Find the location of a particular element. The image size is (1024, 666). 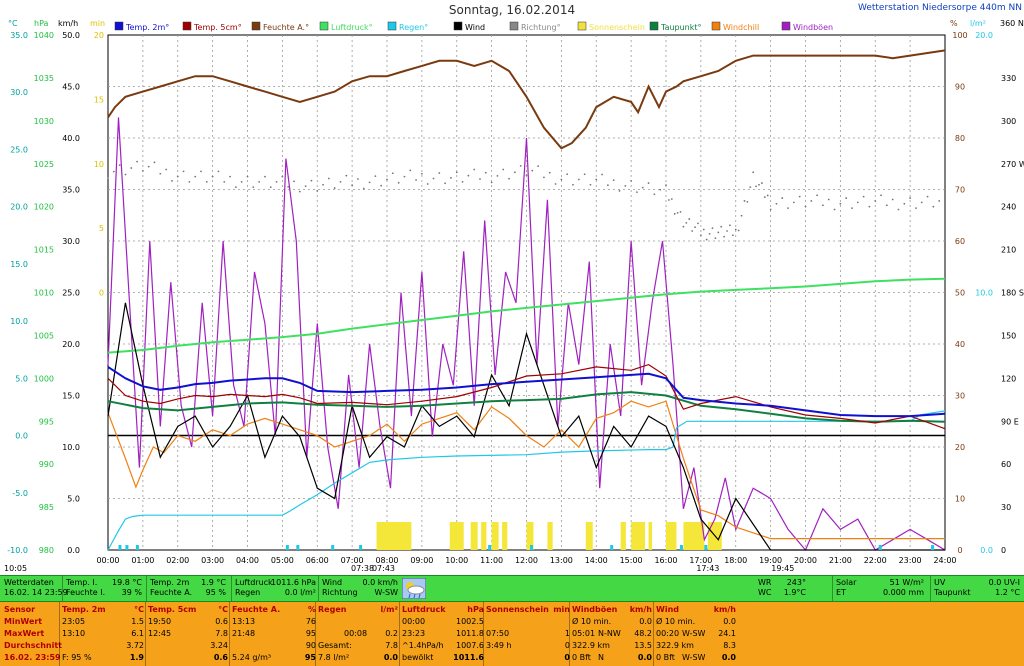

axis-tick-hpa: 980 is located at coordinates (46, 550).